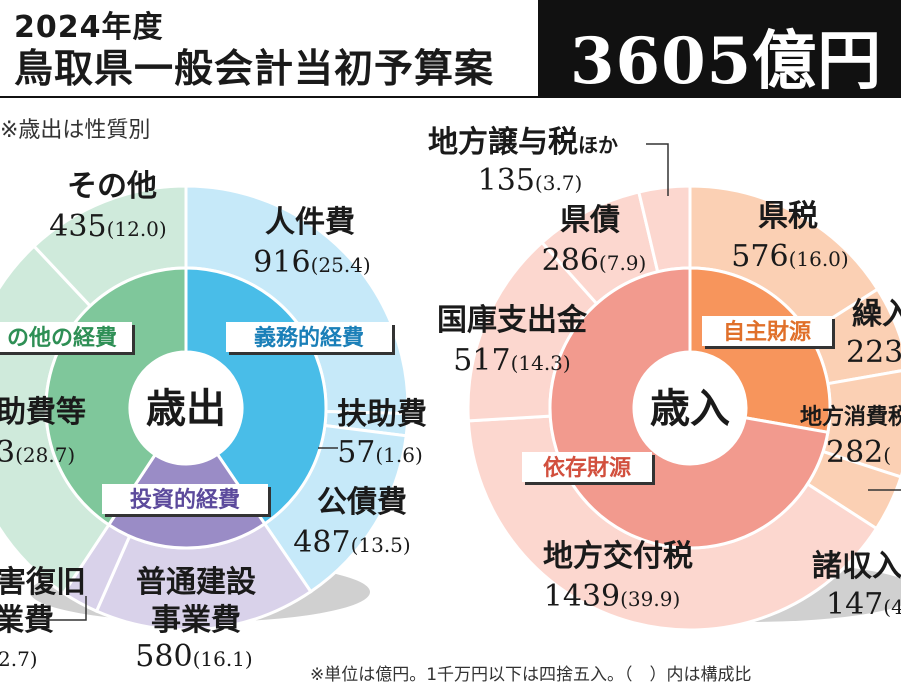  Describe the element at coordinates (854, 452) in the screenshot. I see `label-consumption-tax-amount: 282` at that location.